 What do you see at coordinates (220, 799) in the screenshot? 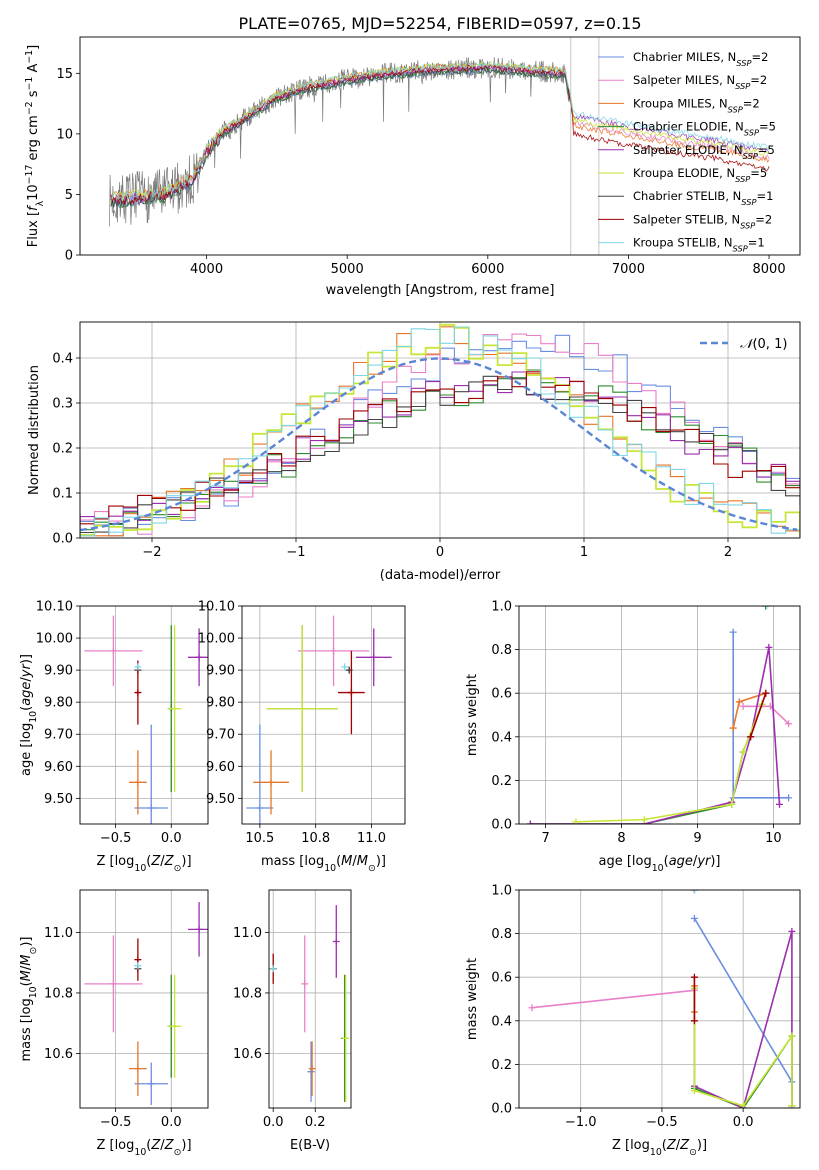
I see `y-tick-label: 9.50` at bounding box center [220, 799].